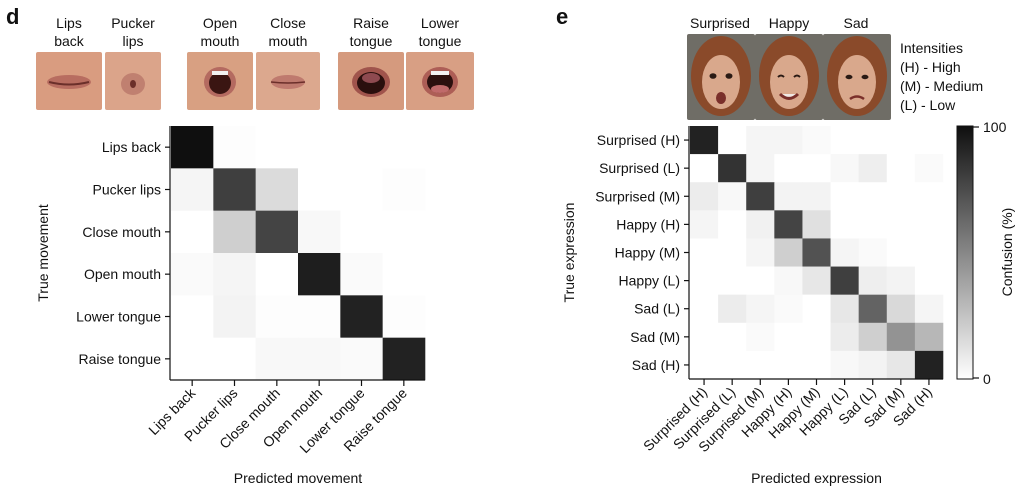 Image resolution: width=1029 pixels, height=492 pixels. What do you see at coordinates (43, 253) in the screenshot?
I see `movement-y-axis-title: True movement` at bounding box center [43, 253].